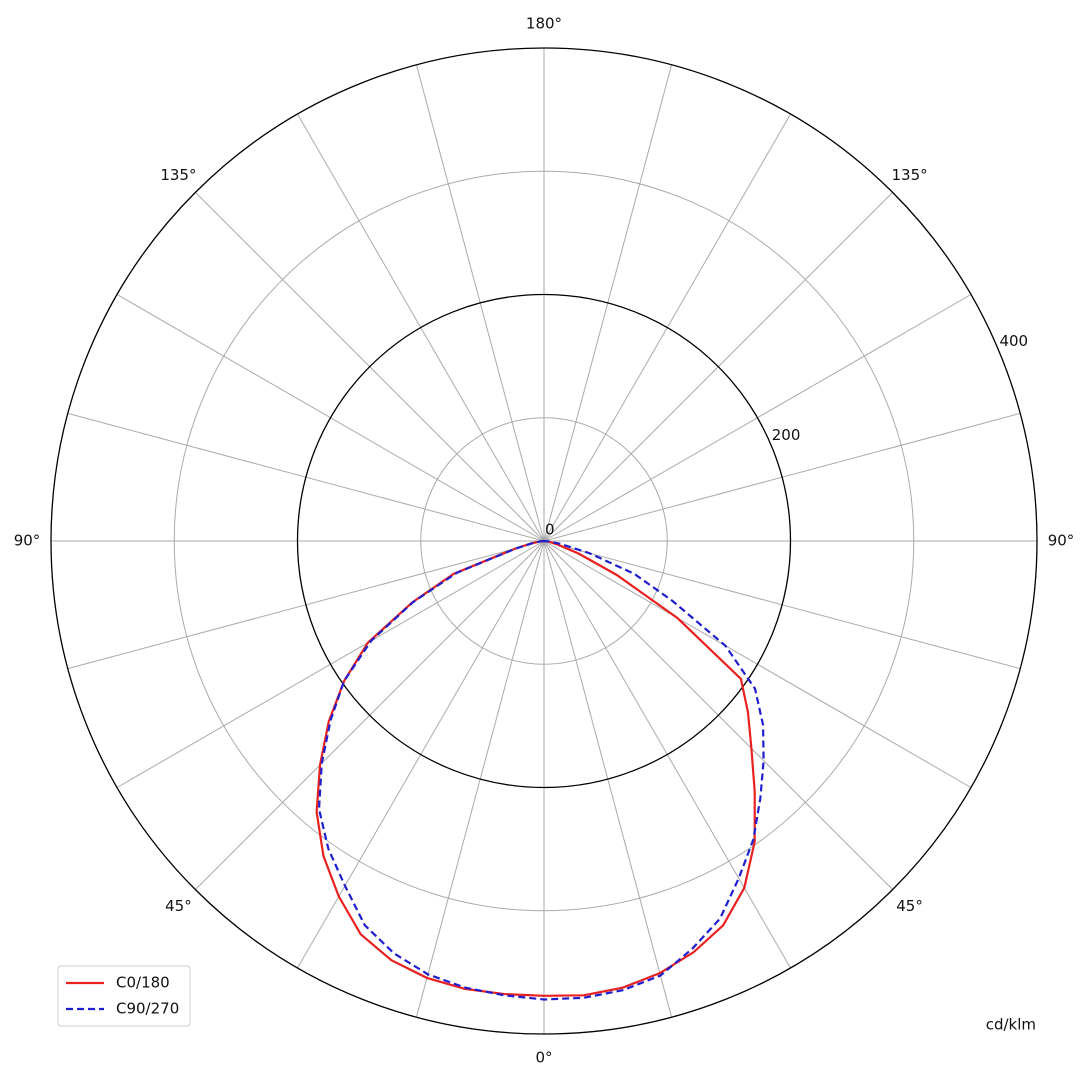 This screenshot has width=1089, height=1080. I want to click on legend: C0/180 C90/270, so click(124, 996).